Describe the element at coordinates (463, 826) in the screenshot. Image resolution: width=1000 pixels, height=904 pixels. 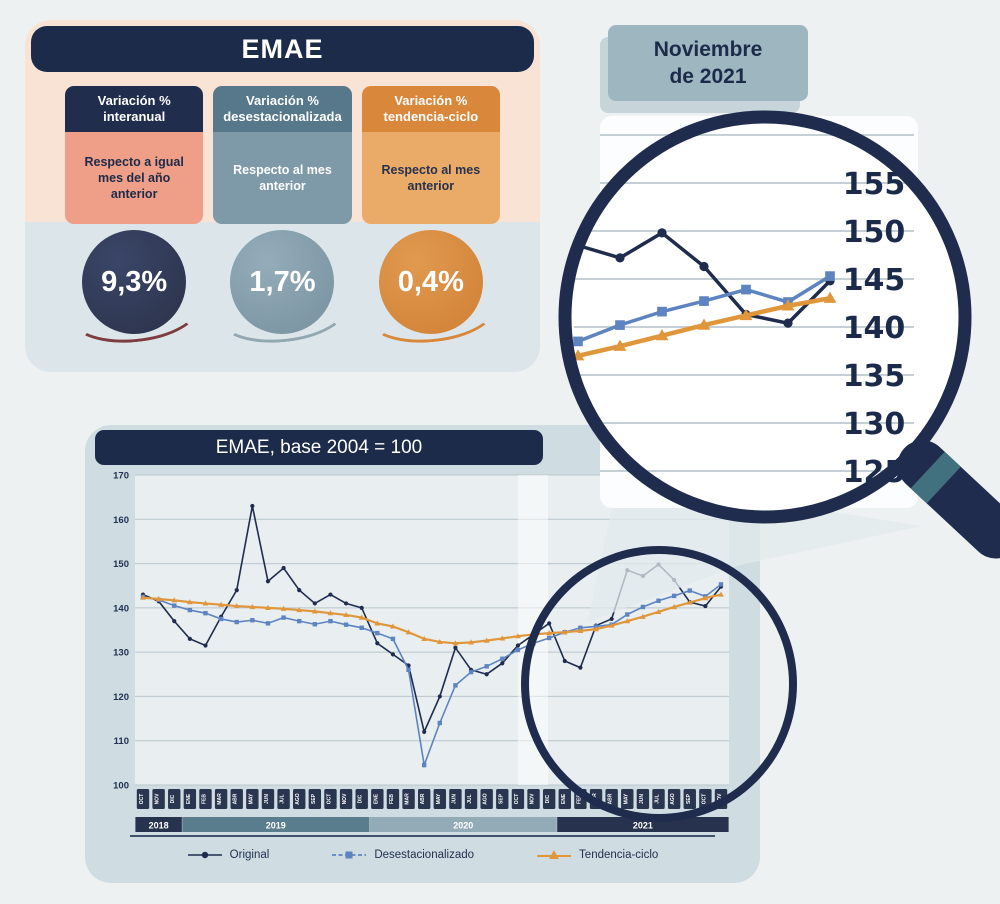
I see `svg-text: 2020` at that location.